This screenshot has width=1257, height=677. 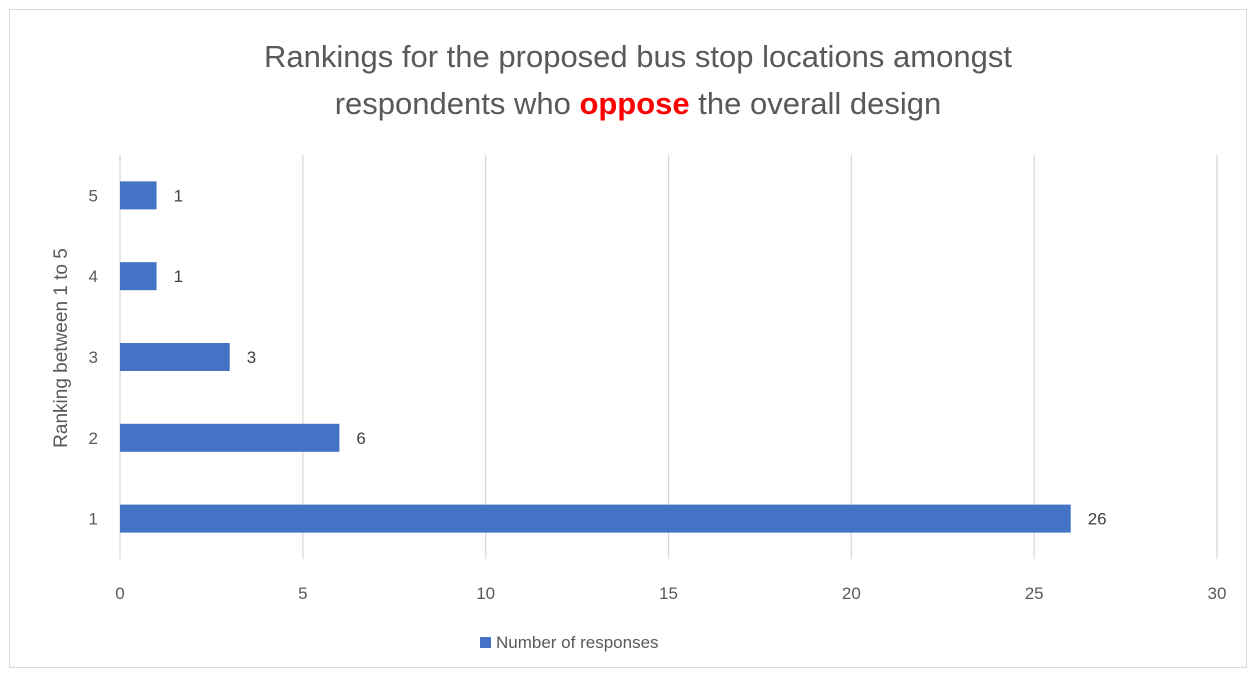 I want to click on y-tick-label: 2, so click(x=93, y=438).